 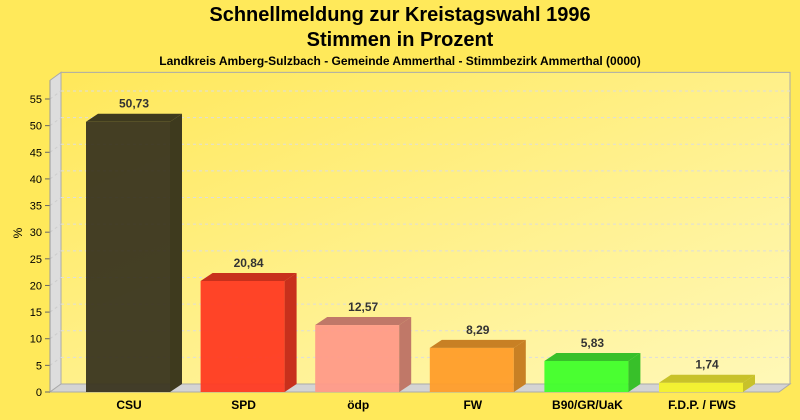 I want to click on left-wall, so click(x=55, y=232).